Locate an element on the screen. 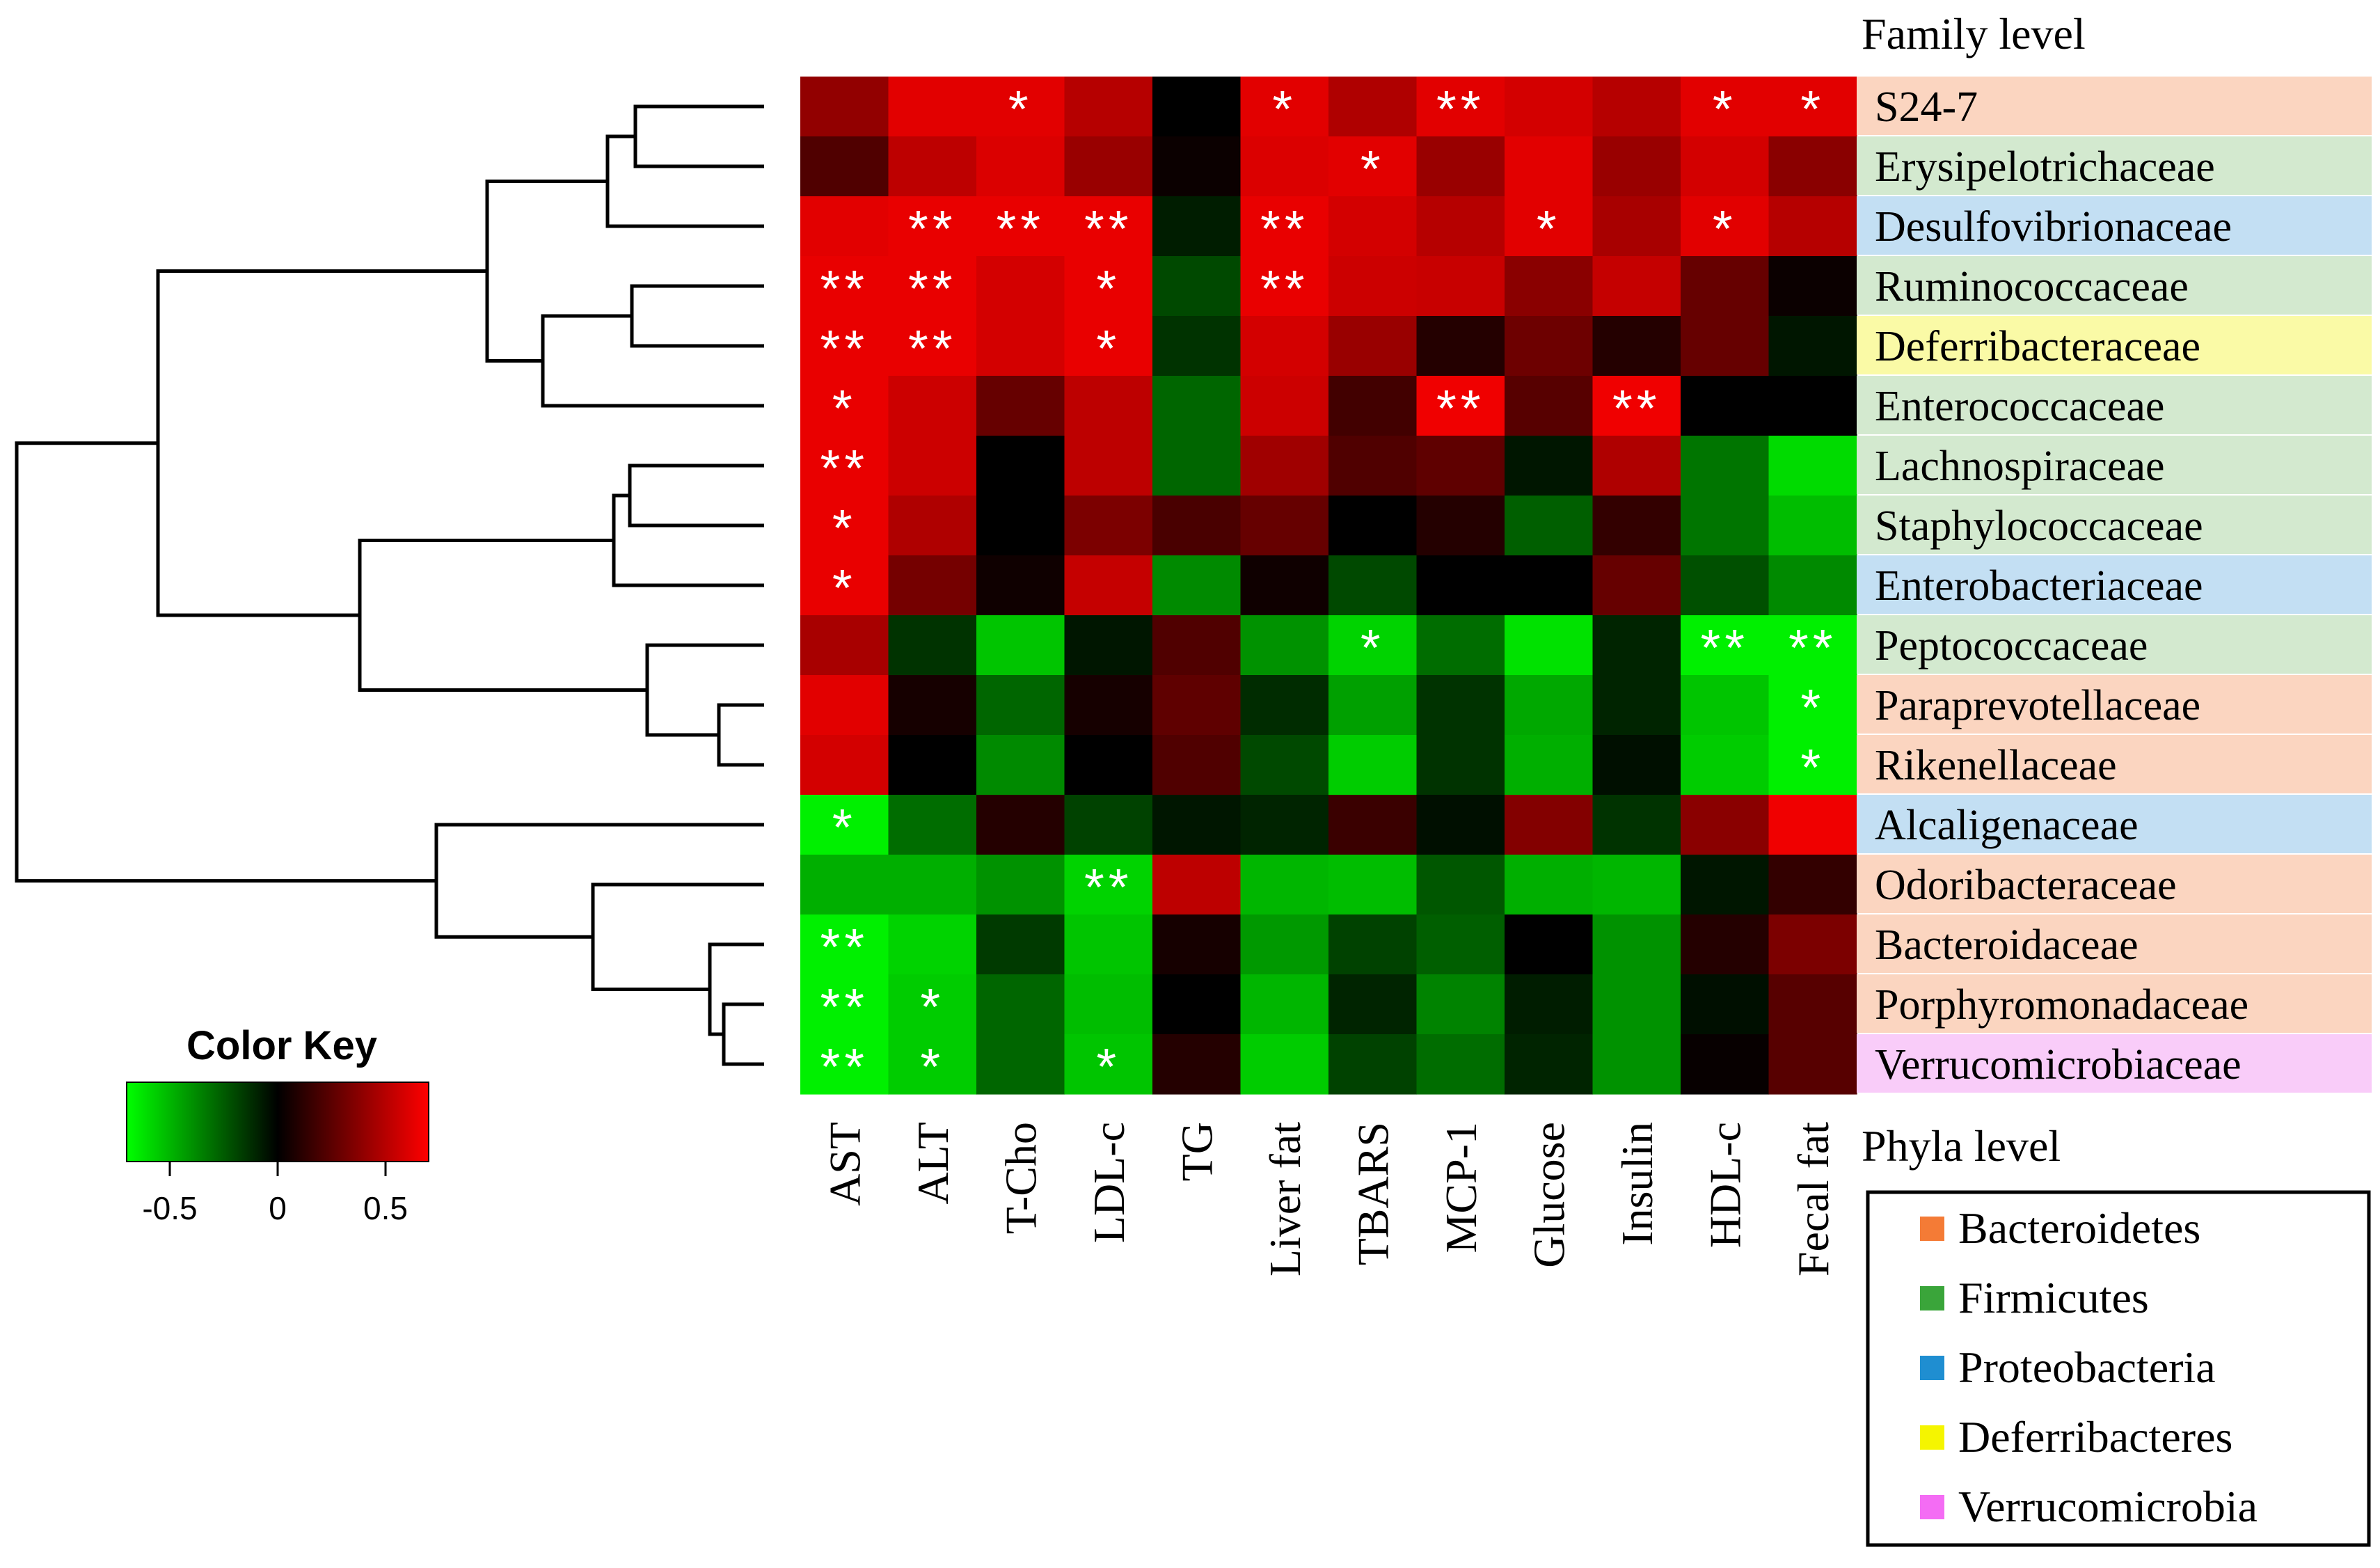 This screenshot has height=1568, width=2380. row-label: Lachnospiraceae is located at coordinates (2020, 466).